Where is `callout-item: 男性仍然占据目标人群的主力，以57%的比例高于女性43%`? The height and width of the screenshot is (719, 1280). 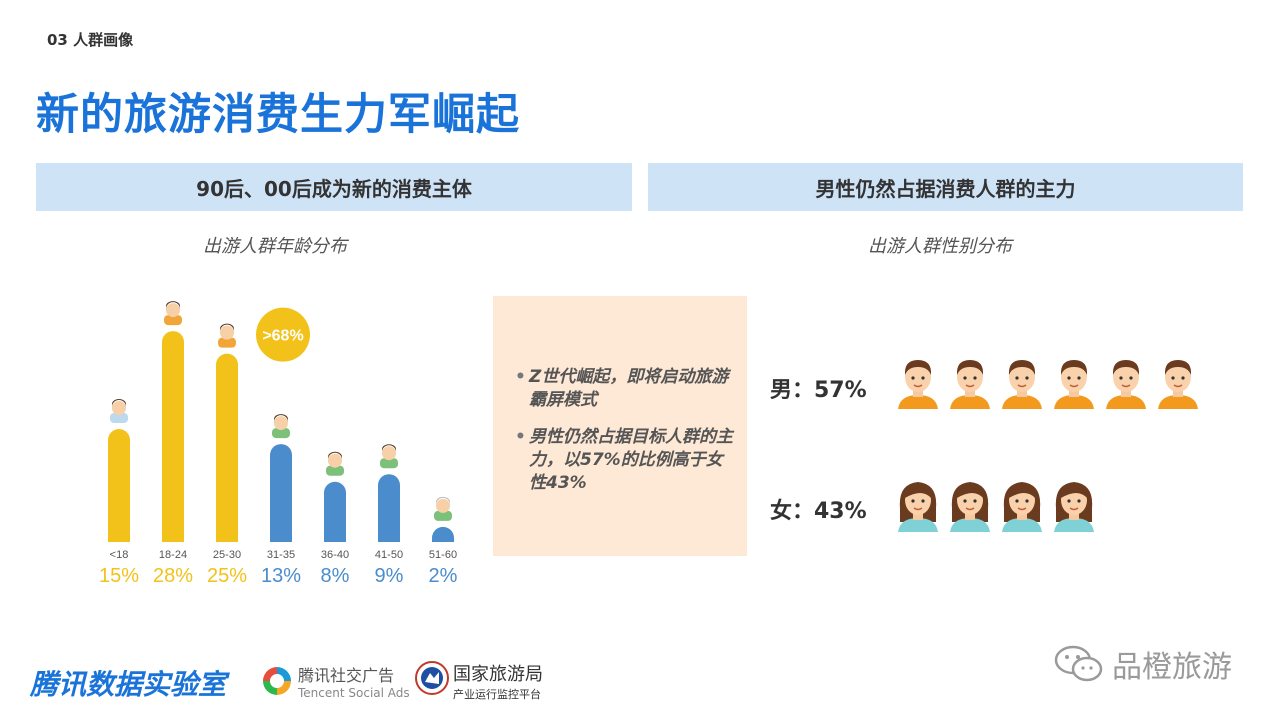 callout-item: 男性仍然占据目标人群的主力，以57%的比例高于女性43% is located at coordinates (624, 460).